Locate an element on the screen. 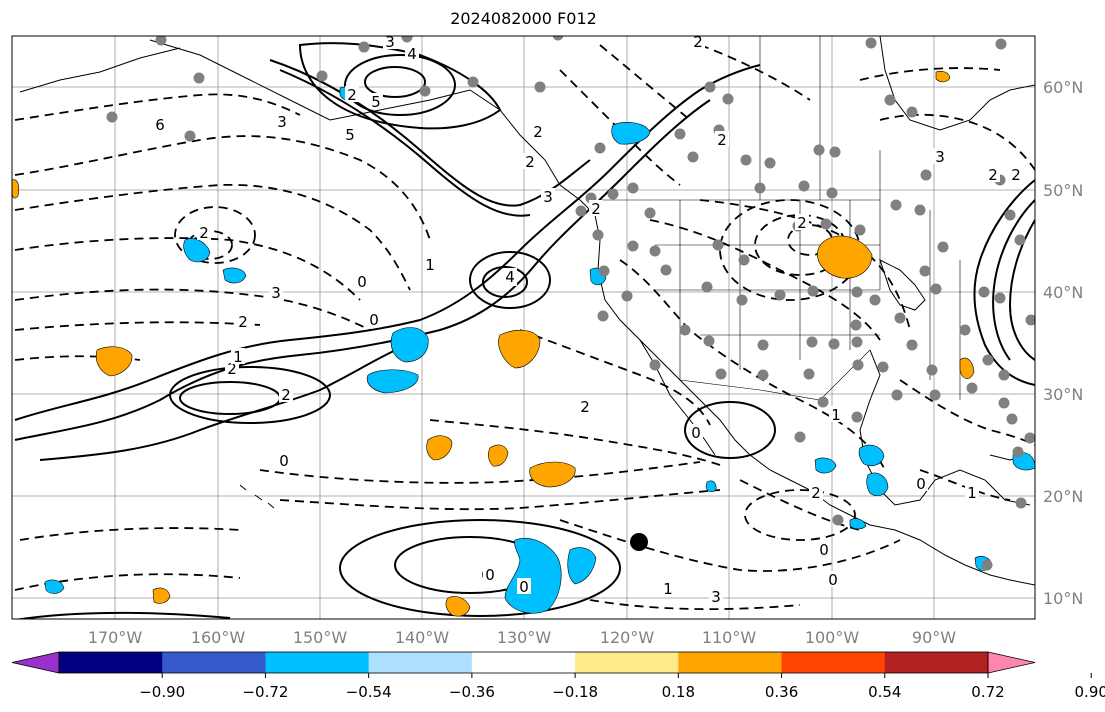 The image size is (1105, 712). colorbar-tick-label: −0.54 is located at coordinates (369, 692).